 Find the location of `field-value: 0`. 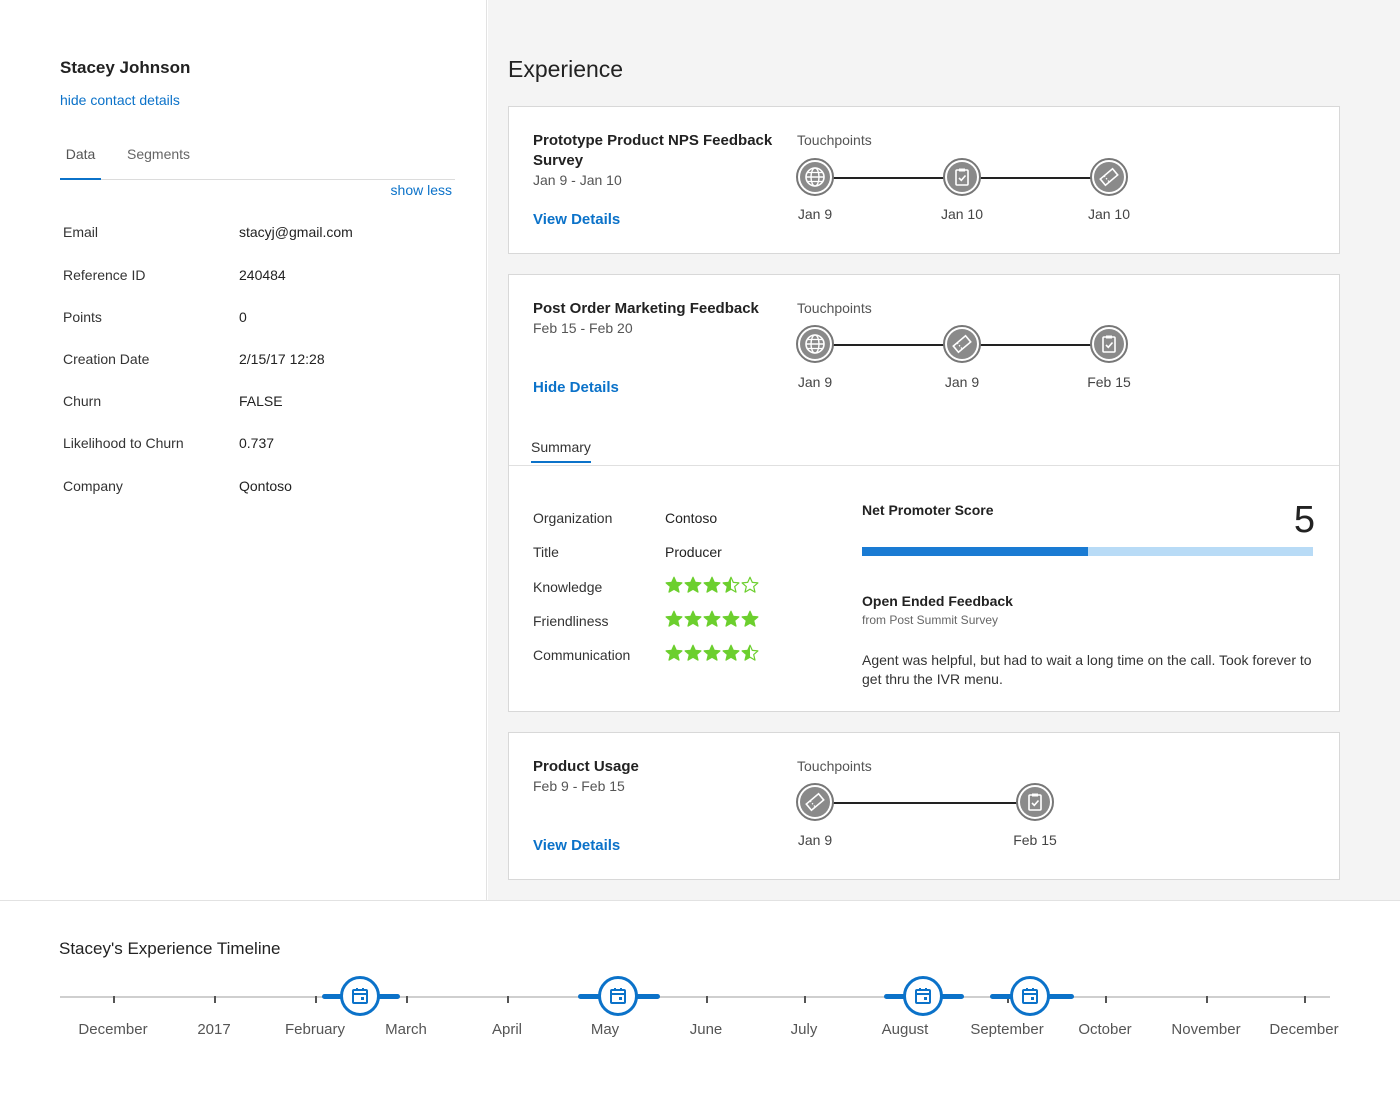

field-value: 0 is located at coordinates (243, 317).